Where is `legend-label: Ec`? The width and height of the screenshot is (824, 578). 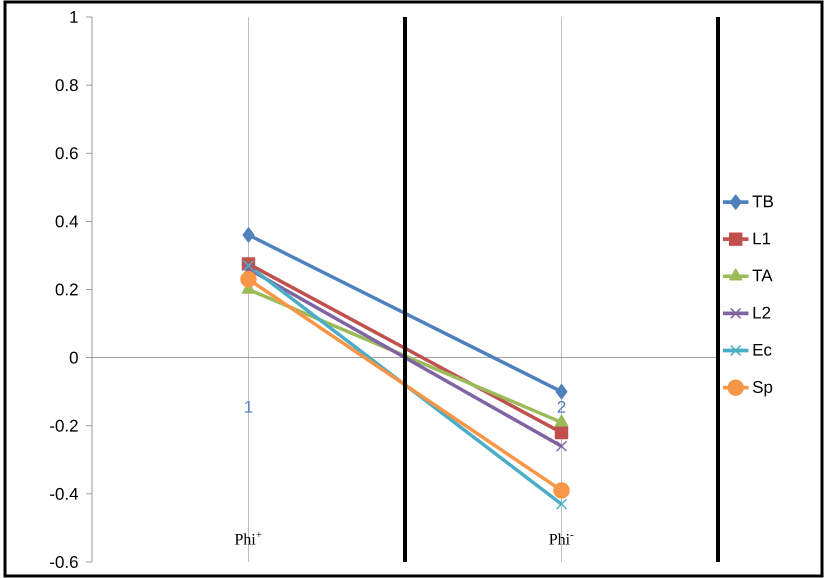
legend-label: Ec is located at coordinates (763, 350).